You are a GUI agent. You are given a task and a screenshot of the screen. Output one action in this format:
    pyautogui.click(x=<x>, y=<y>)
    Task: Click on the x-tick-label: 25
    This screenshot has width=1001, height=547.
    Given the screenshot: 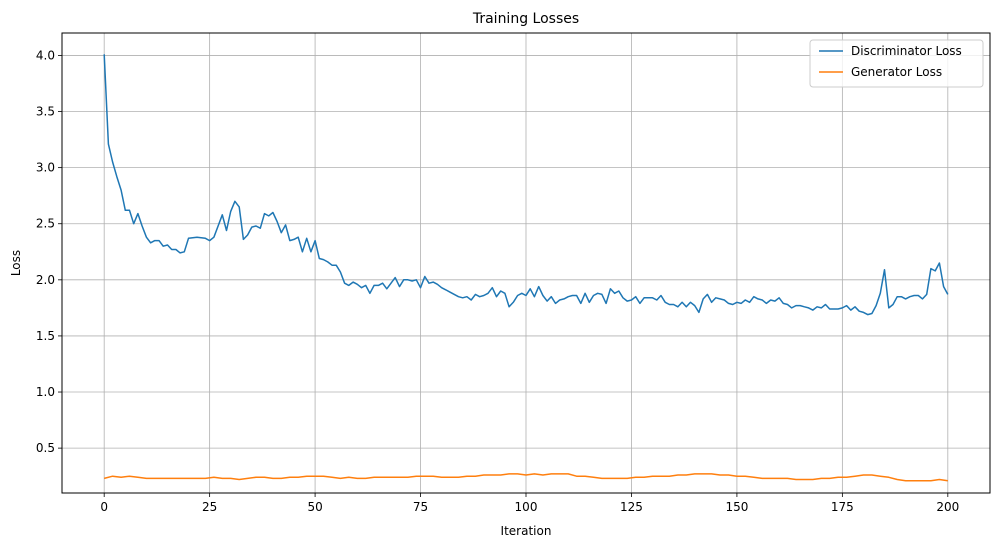 What is the action you would take?
    pyautogui.click(x=209, y=507)
    